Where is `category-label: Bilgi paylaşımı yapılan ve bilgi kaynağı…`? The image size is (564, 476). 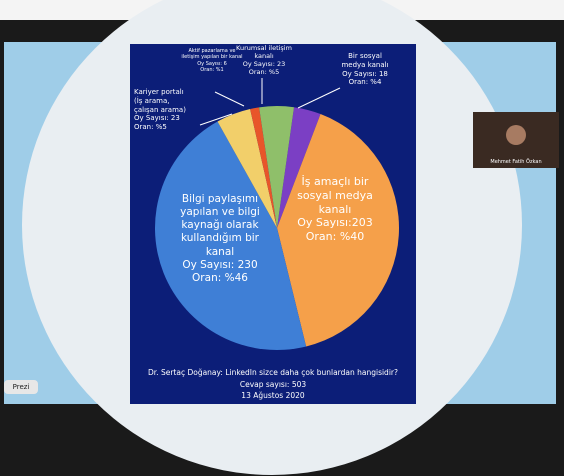 category-label: Bilgi paylaşımı yapılan ve bilgi kaynağı… is located at coordinates (220, 225).